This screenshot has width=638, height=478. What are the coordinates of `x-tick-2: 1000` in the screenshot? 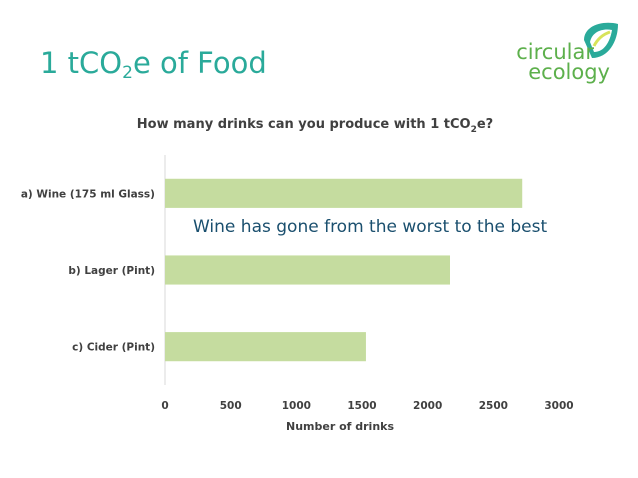 It's located at (296, 406).